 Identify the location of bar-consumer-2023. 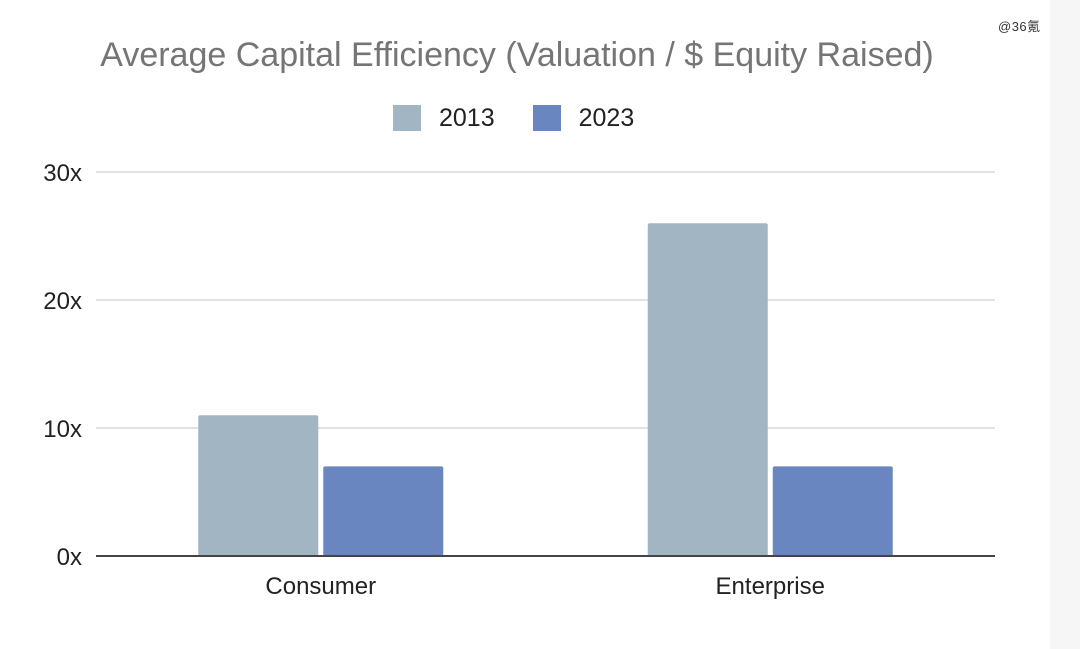
(383, 511).